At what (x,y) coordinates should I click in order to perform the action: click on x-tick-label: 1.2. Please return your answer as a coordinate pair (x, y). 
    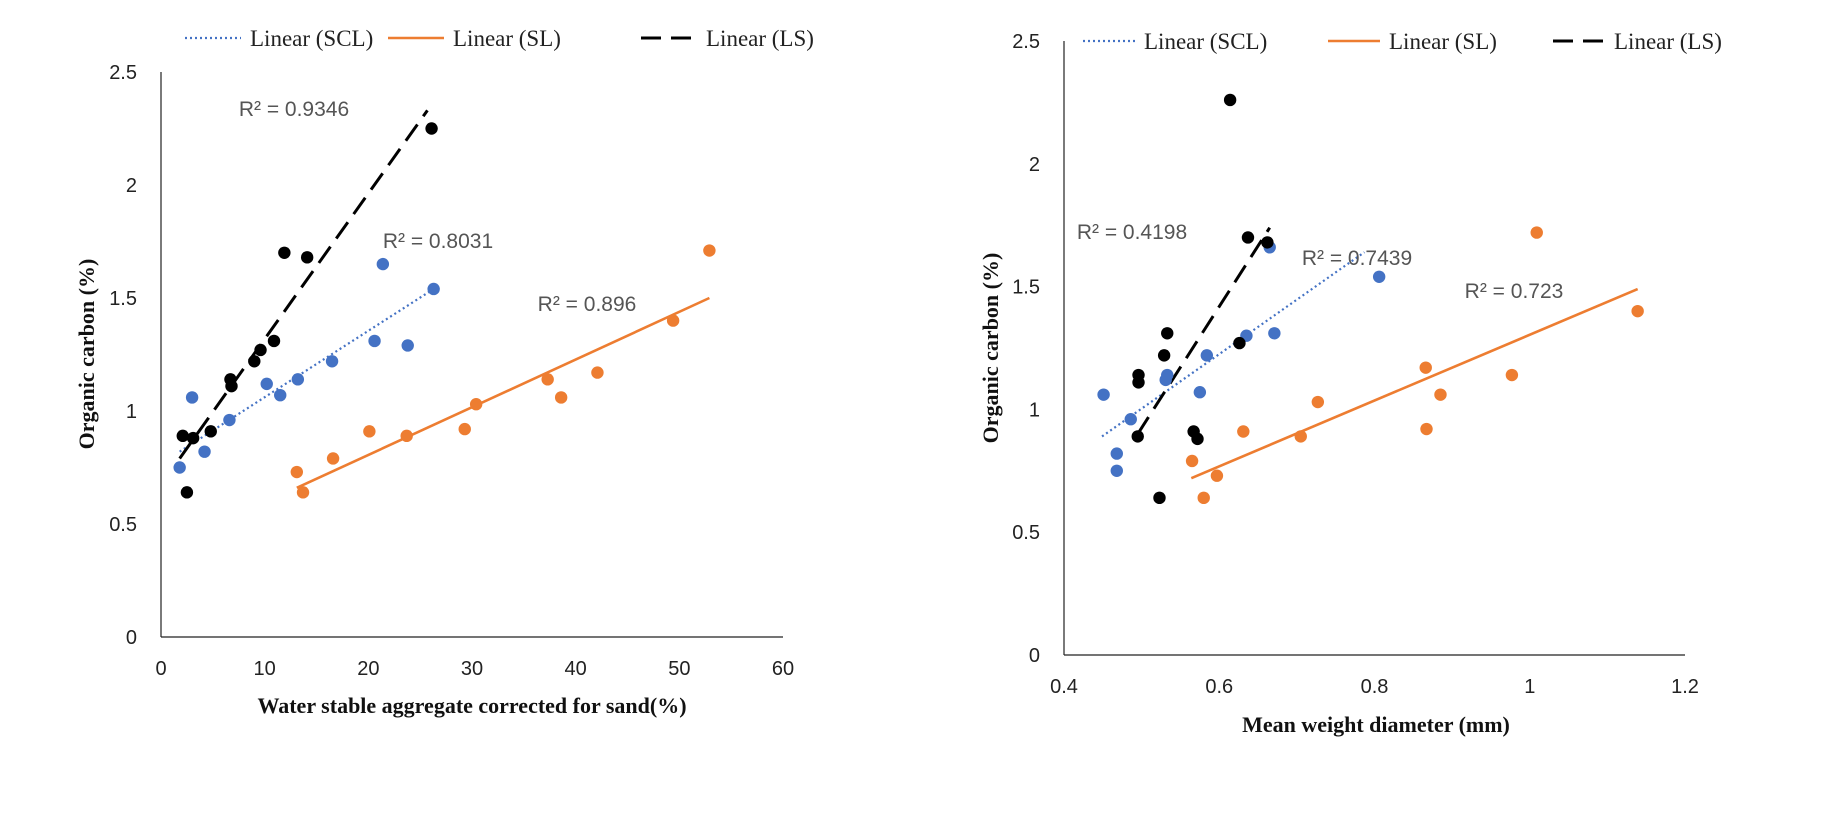
    Looking at the image, I should click on (1685, 687).